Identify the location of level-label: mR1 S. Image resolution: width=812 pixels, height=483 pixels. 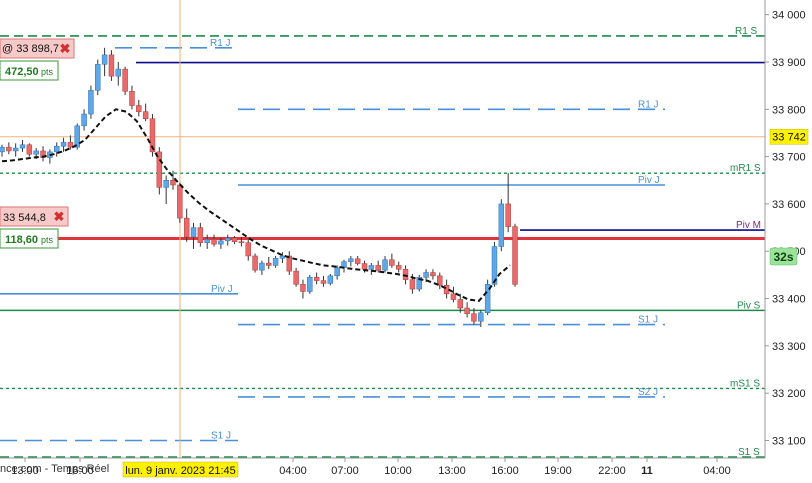
(745, 168).